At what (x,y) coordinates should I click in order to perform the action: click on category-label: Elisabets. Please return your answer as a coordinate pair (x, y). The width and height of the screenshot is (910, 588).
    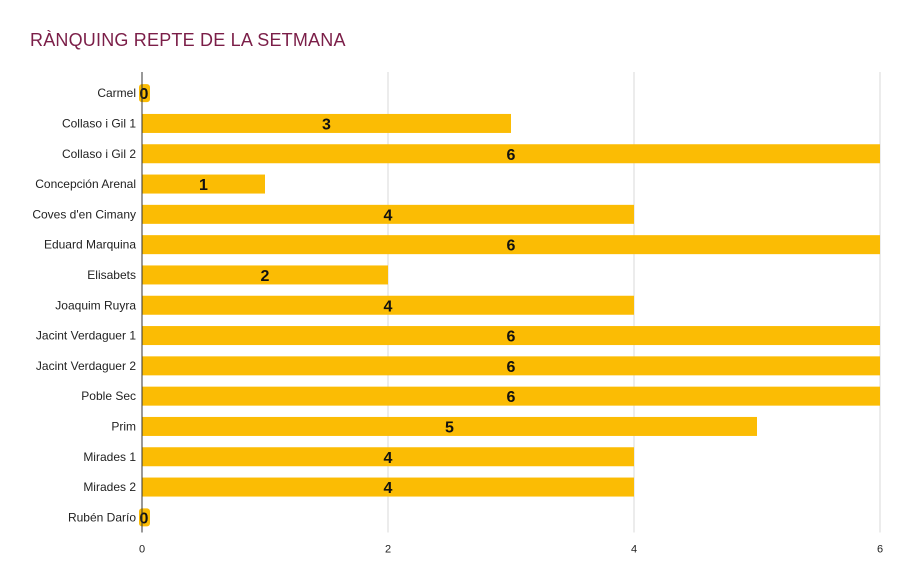
    Looking at the image, I should click on (111, 275).